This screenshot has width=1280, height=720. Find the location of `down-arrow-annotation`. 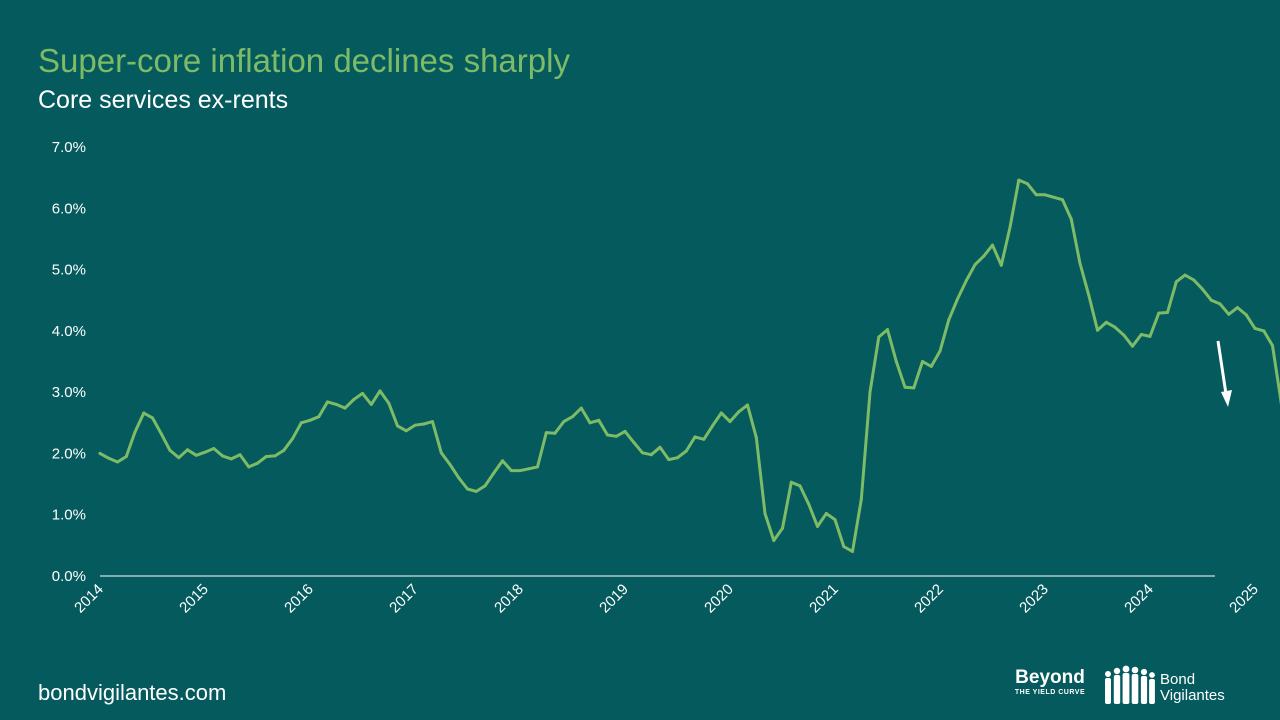

down-arrow-annotation is located at coordinates (1224, 373).